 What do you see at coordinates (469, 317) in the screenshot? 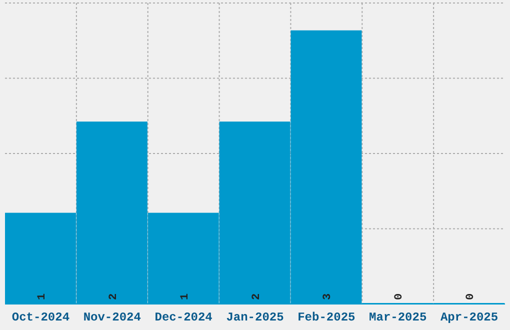
I see `x-tick-label: Apr-2025` at bounding box center [469, 317].